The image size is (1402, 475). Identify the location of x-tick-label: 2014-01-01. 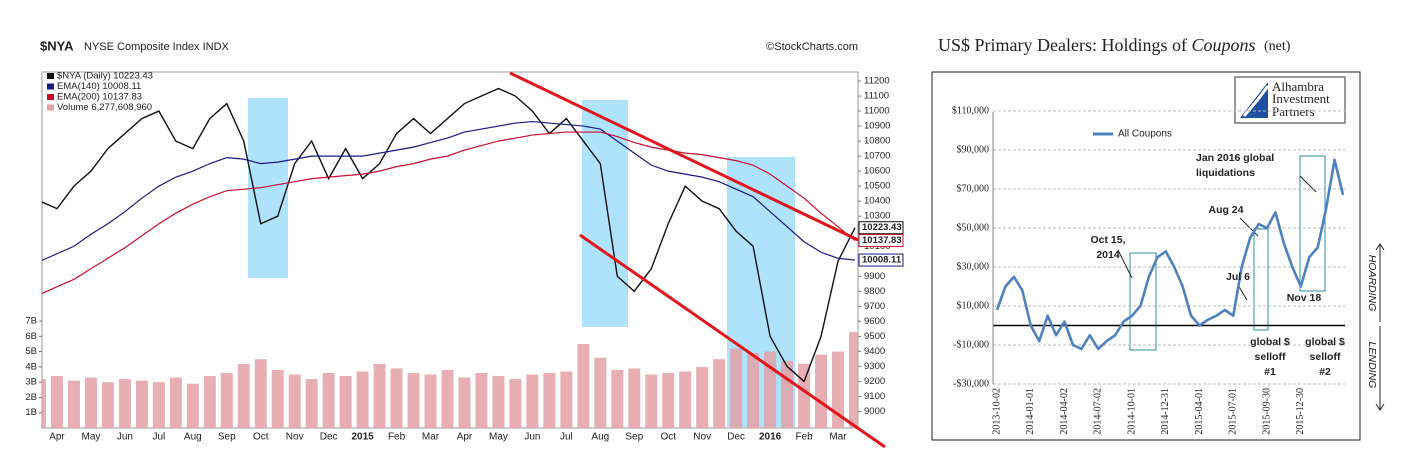
(1030, 411).